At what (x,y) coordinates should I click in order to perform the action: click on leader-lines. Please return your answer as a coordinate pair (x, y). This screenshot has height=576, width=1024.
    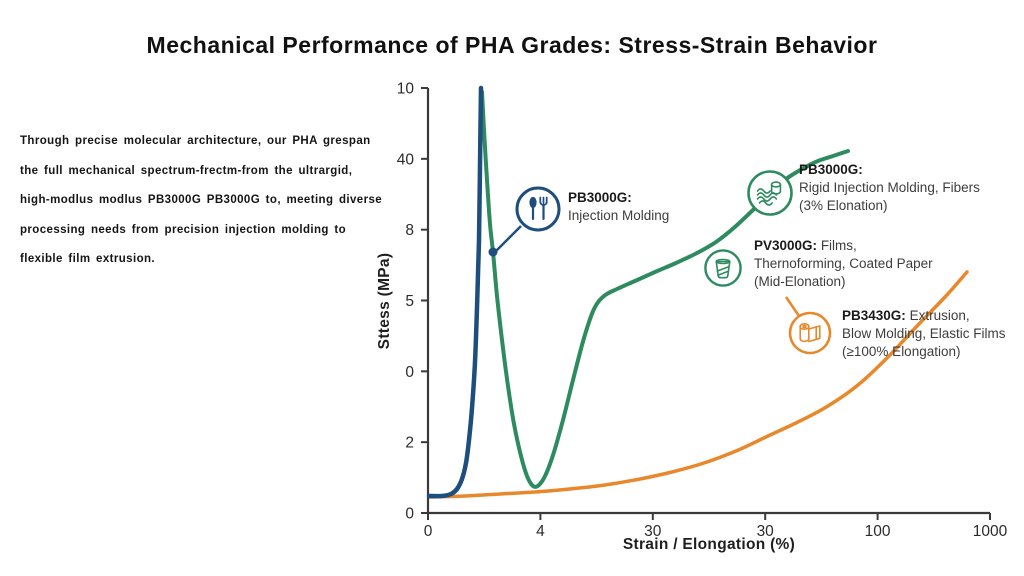
    Looking at the image, I should click on (644, 271).